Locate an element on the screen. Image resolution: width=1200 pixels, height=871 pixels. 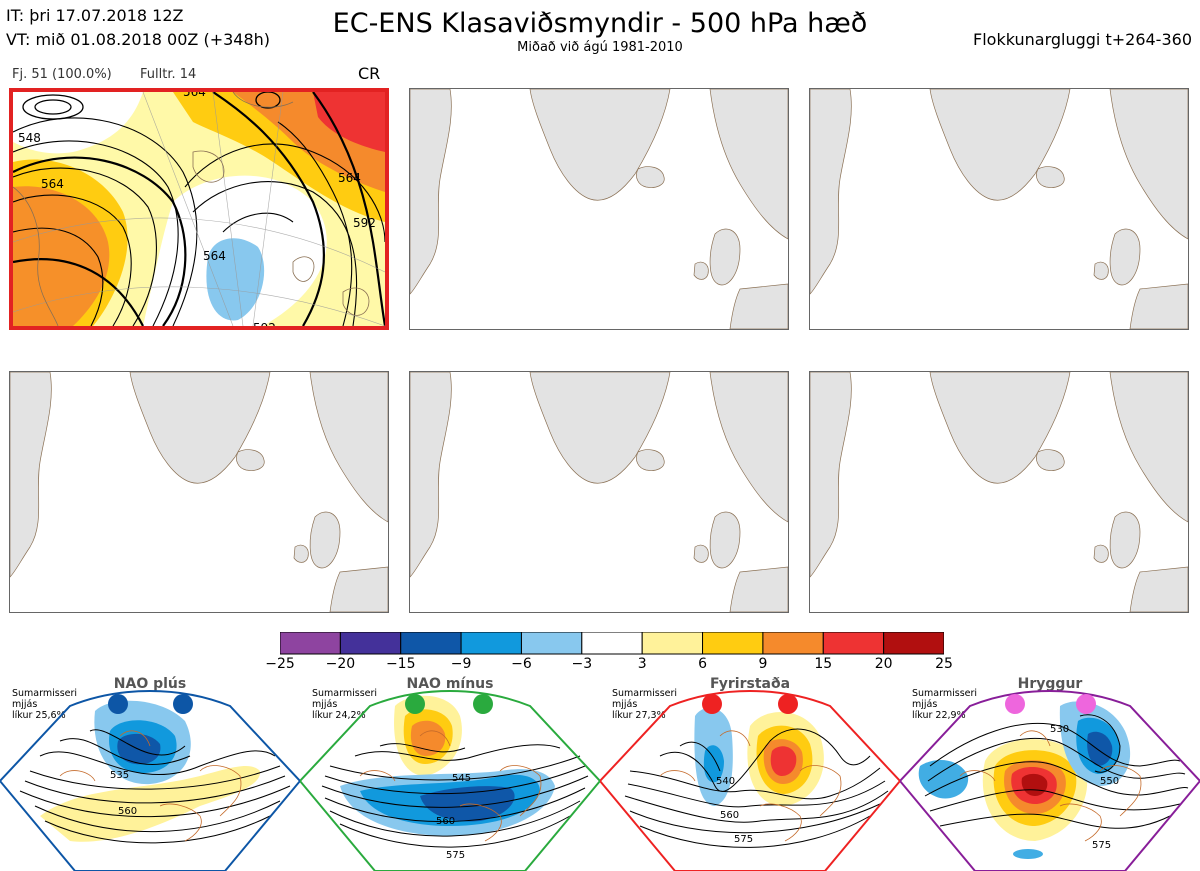
regime-map: 535 560 is located at coordinates (150, 780).